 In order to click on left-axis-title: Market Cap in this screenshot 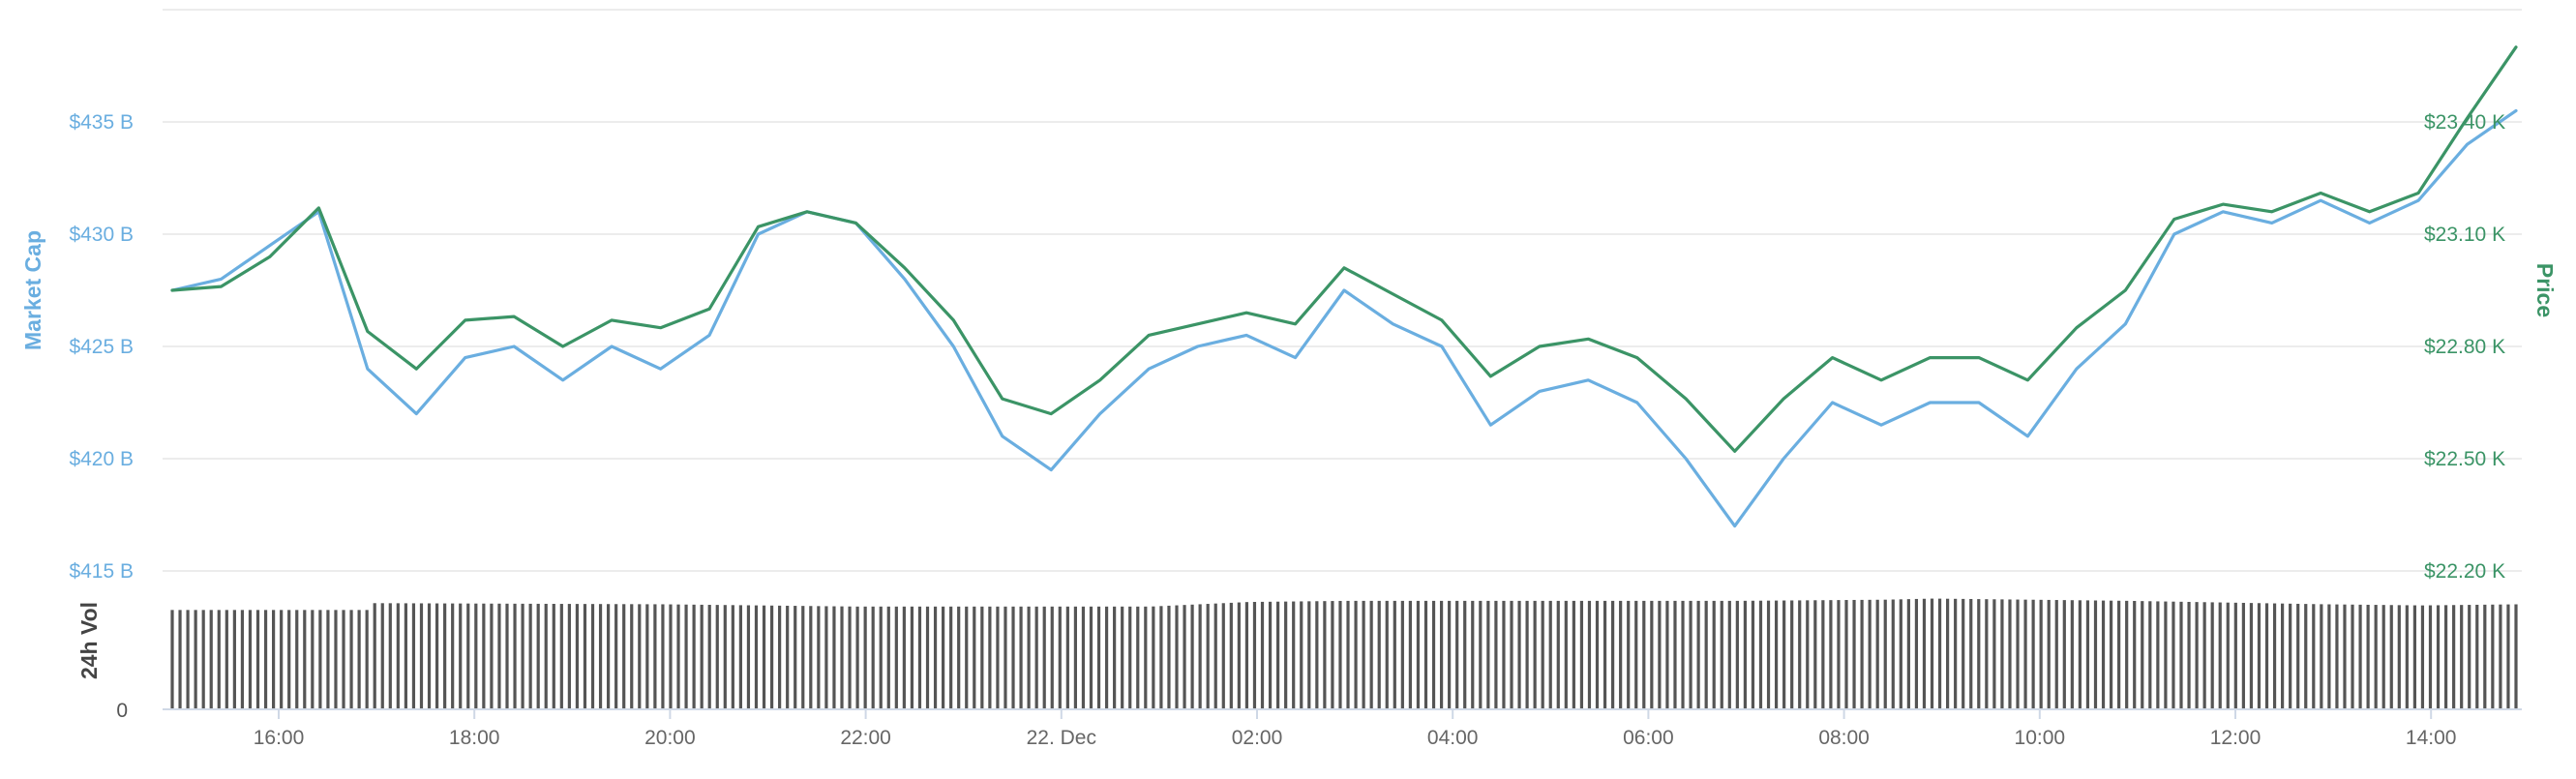, I will do `click(32, 290)`.